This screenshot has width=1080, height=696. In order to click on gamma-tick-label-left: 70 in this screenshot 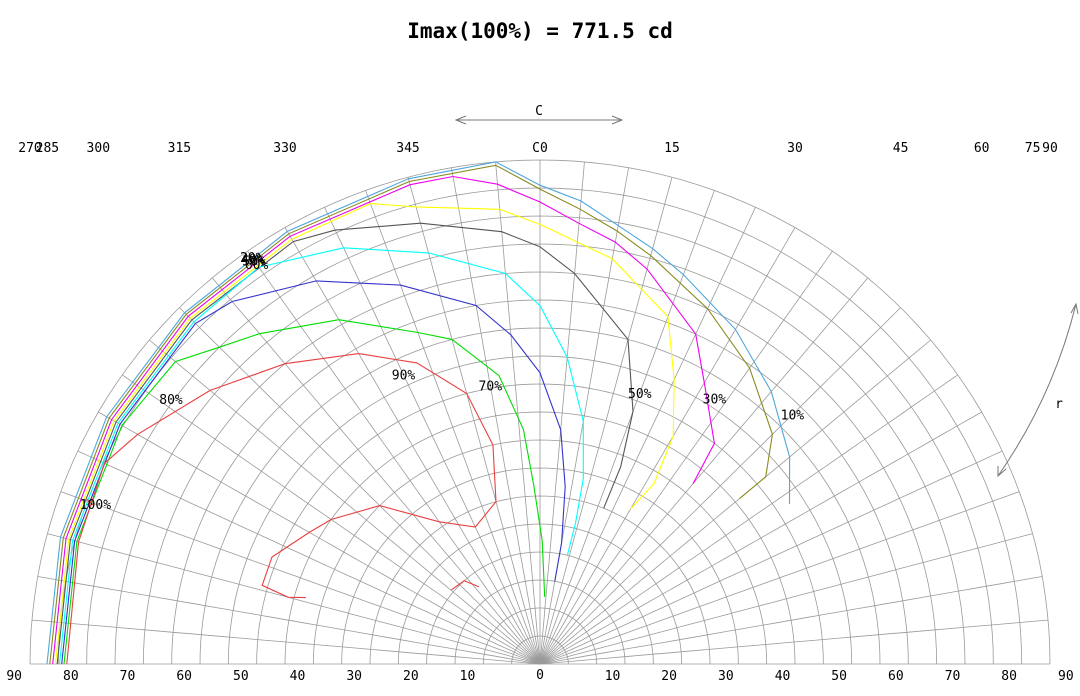, I will do `click(128, 676)`.